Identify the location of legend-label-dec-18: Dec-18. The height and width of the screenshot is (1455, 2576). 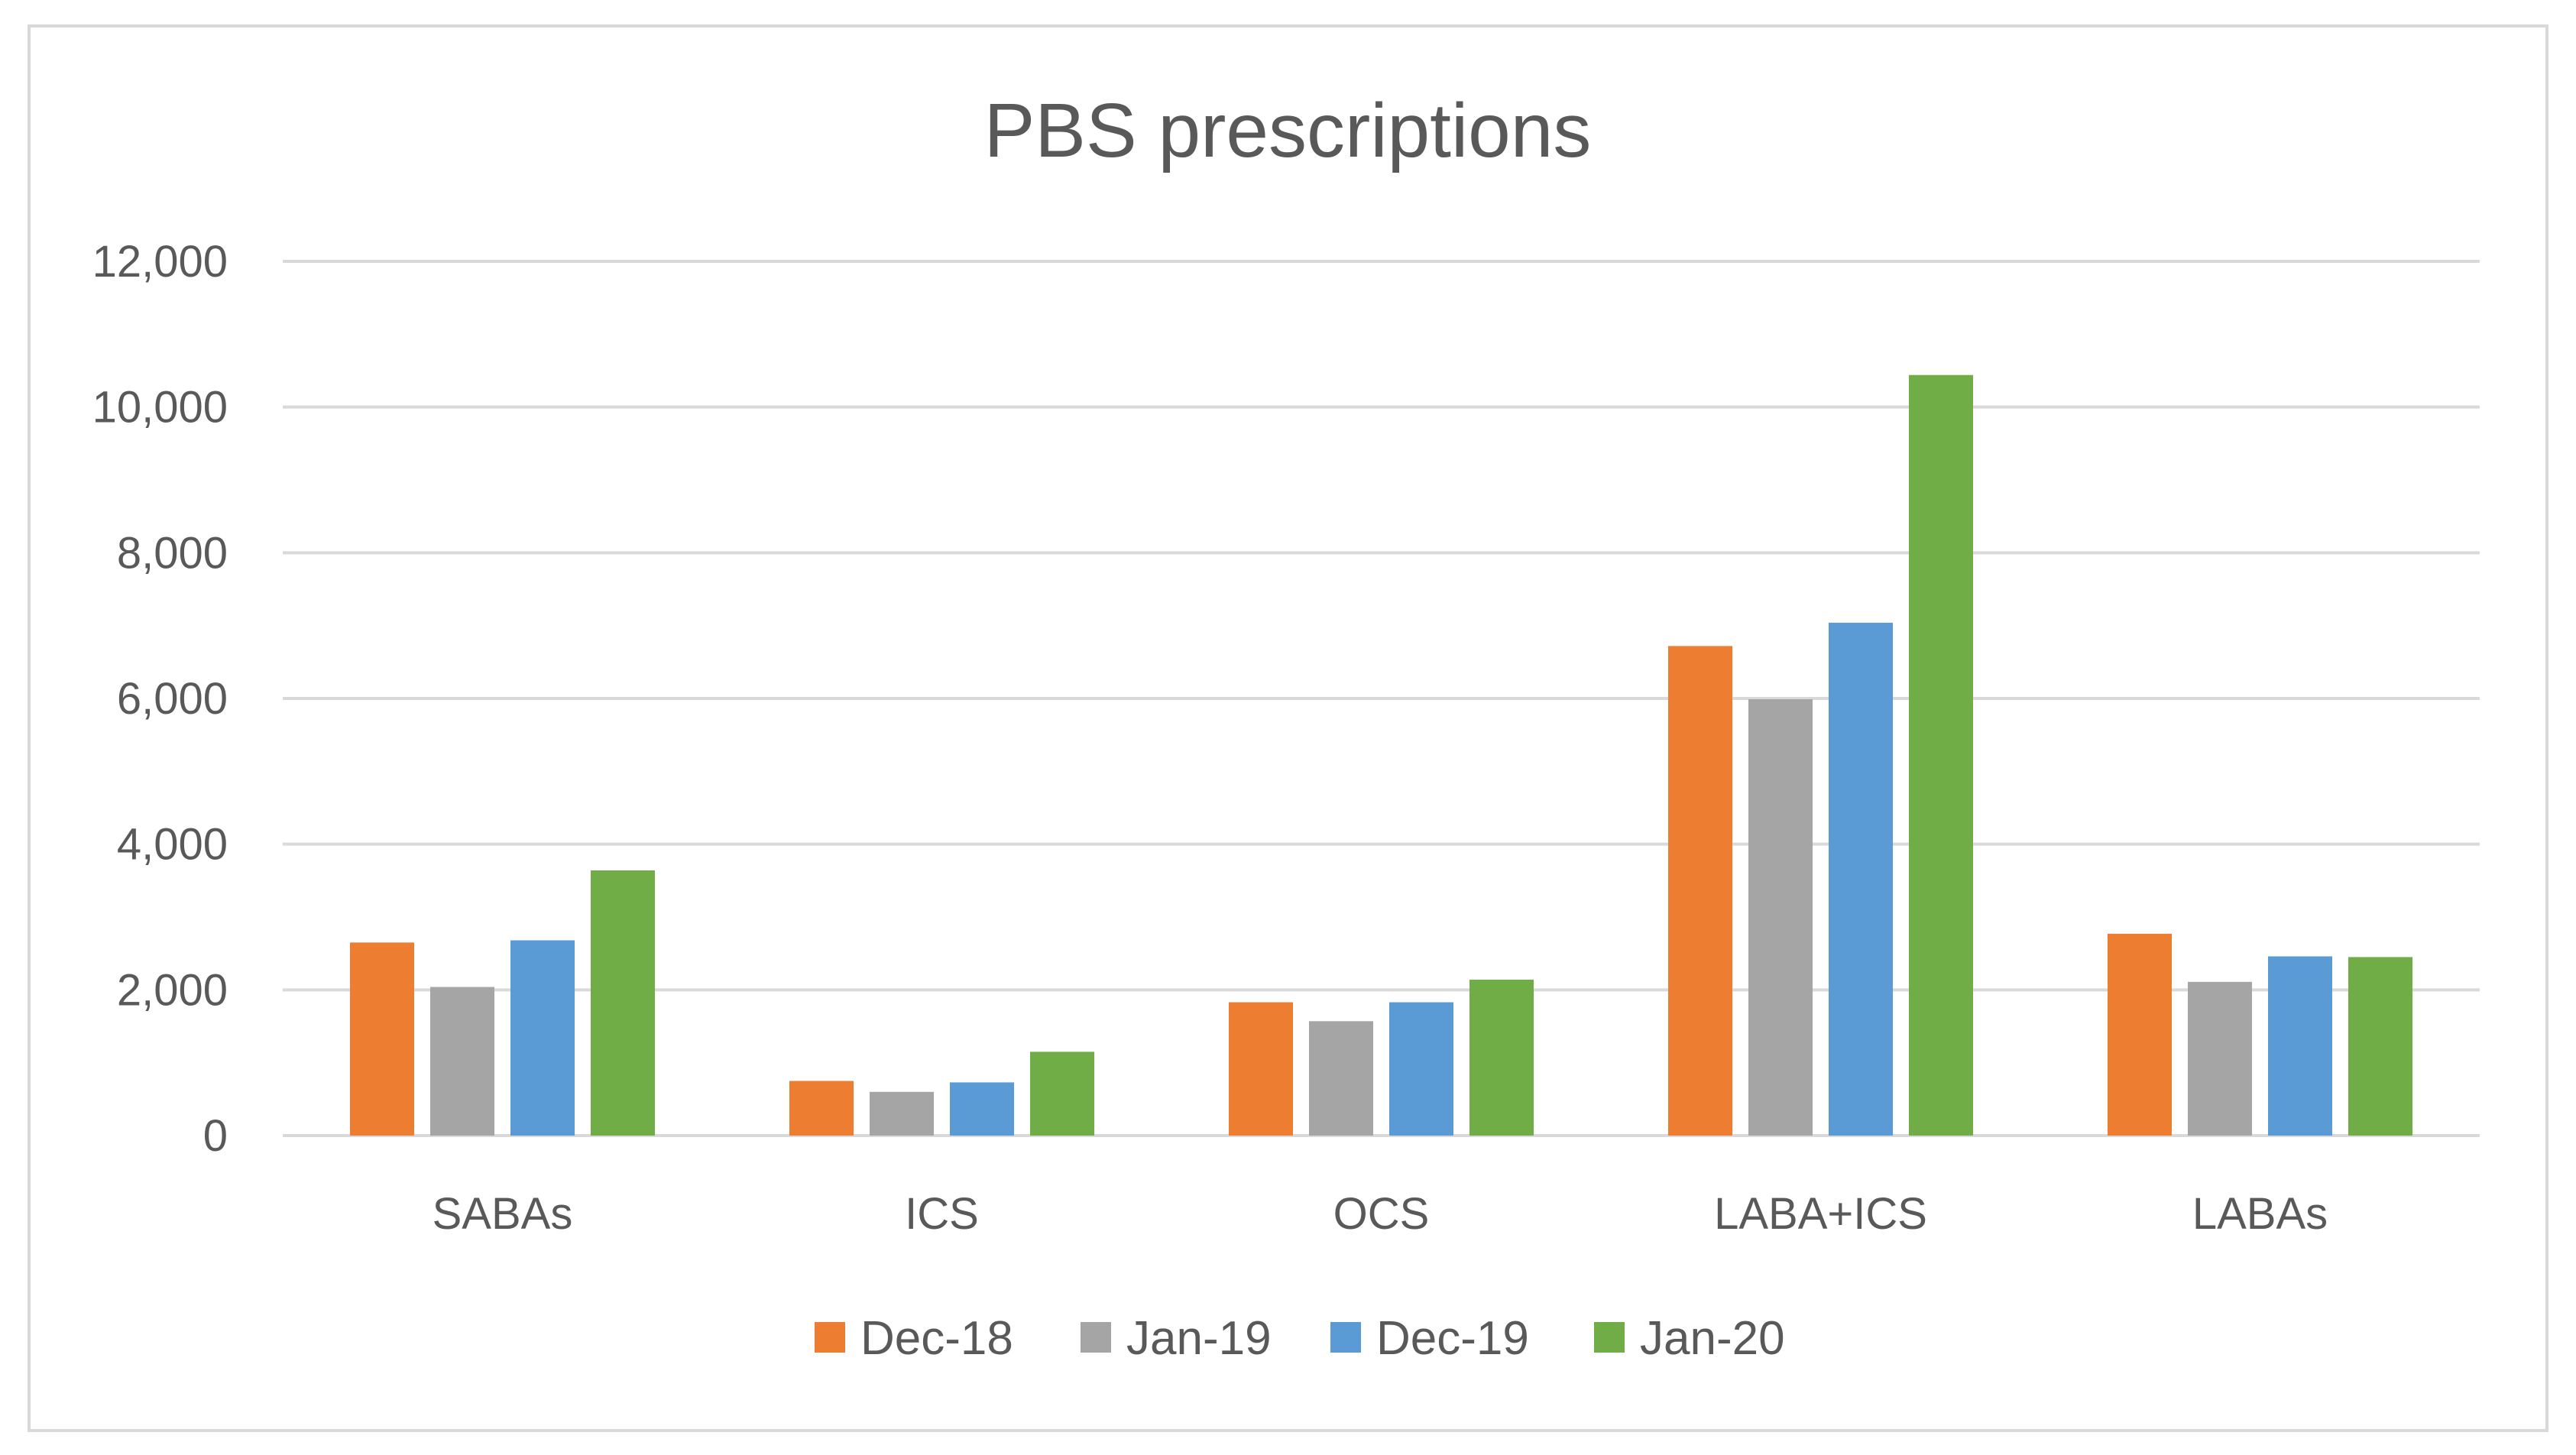
(937, 1338).